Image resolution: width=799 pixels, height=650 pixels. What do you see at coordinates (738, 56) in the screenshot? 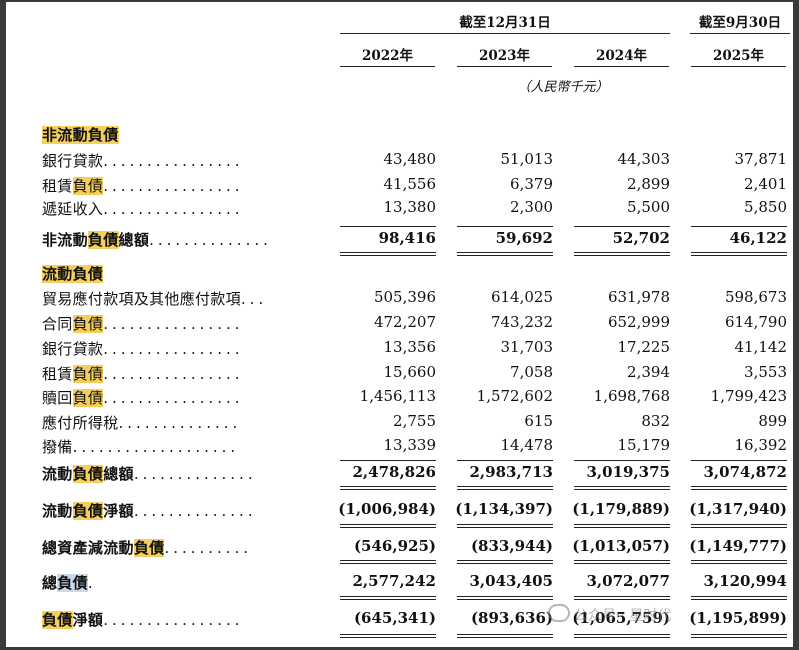
I see `header-year-2025: 2025年` at bounding box center [738, 56].